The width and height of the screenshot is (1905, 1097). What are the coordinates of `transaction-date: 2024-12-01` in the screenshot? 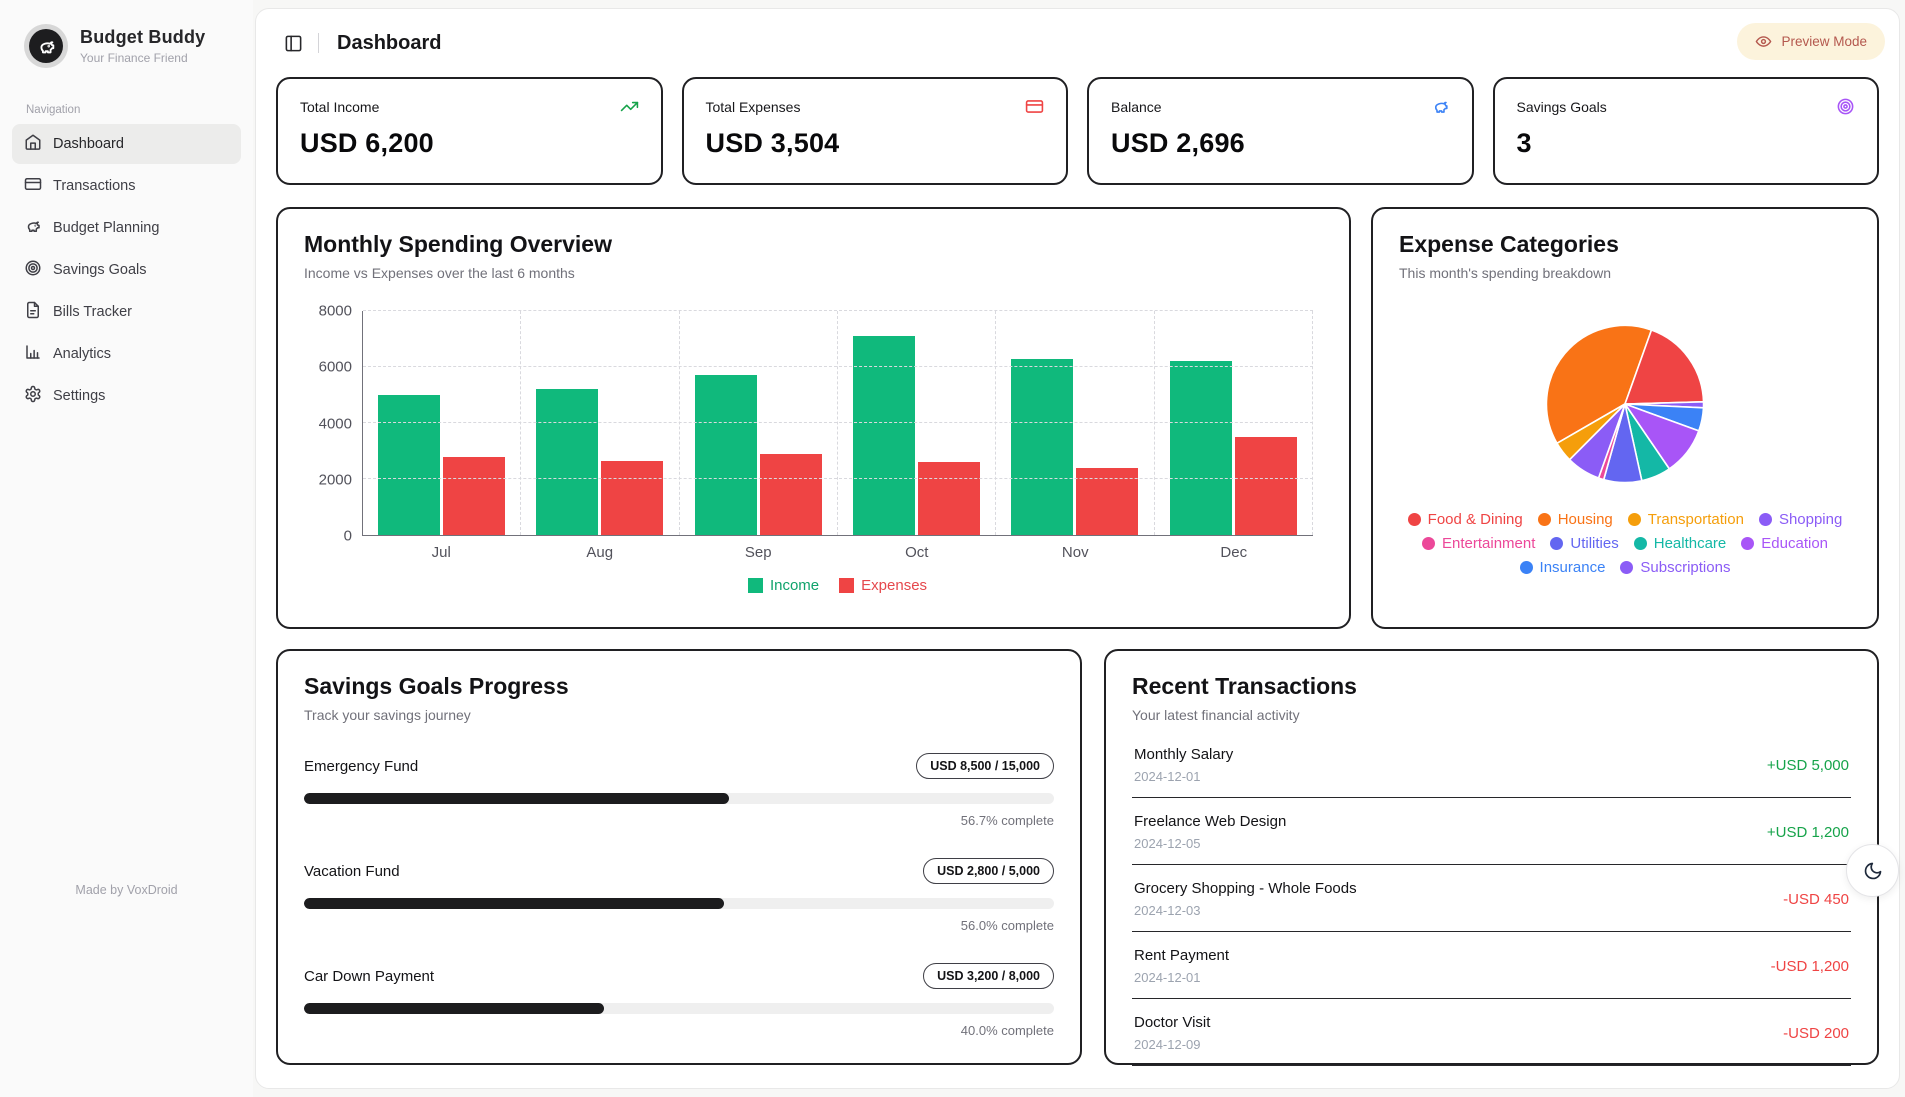 It's located at (1167, 776).